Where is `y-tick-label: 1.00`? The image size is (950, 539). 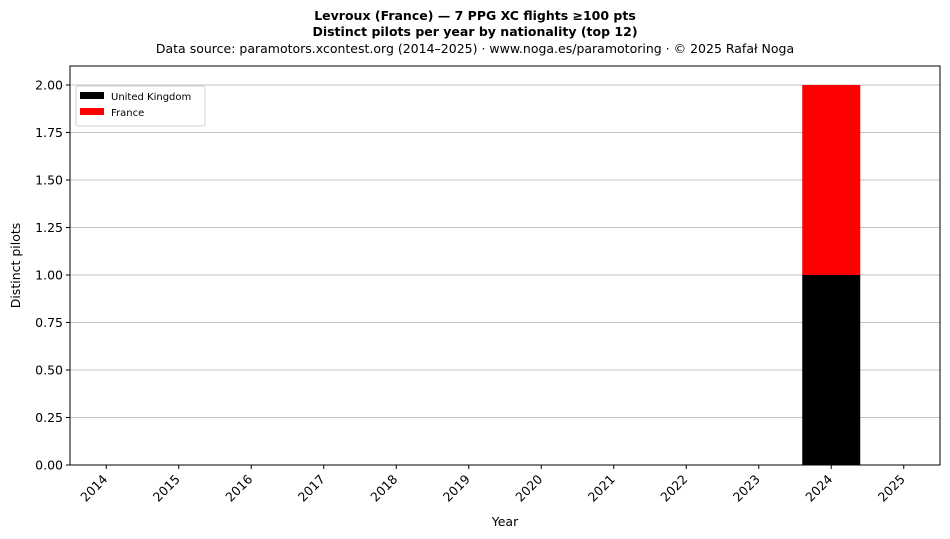
y-tick-label: 1.00 is located at coordinates (49, 275).